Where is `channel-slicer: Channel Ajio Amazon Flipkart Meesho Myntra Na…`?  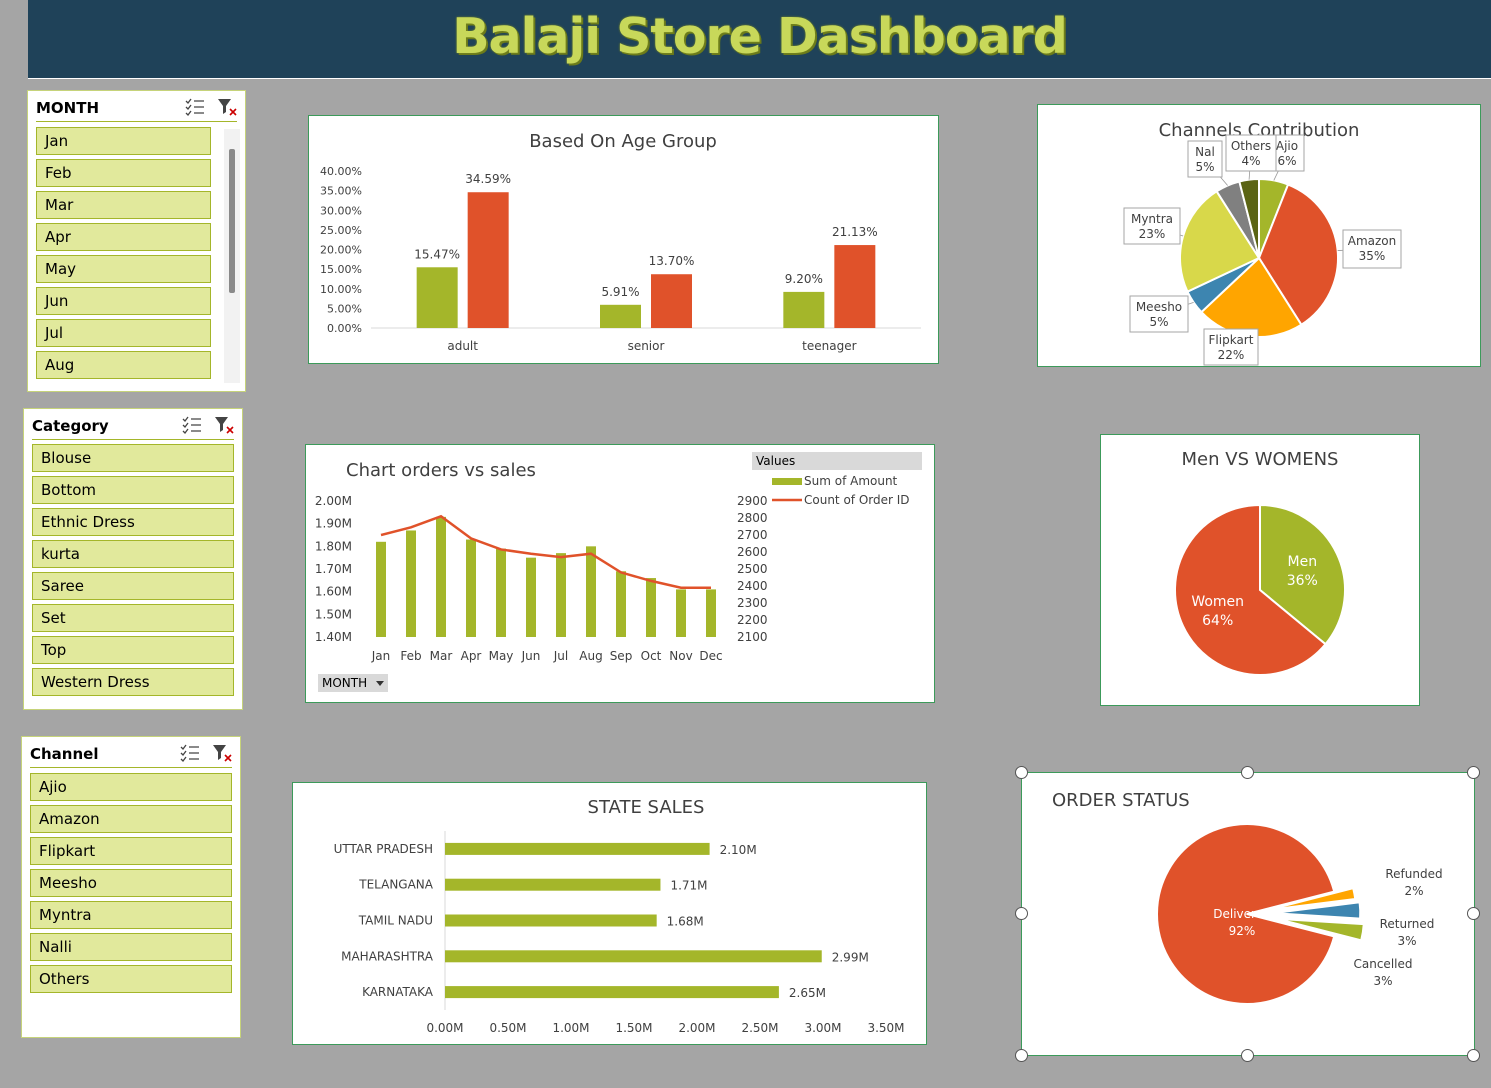
channel-slicer: Channel Ajio Amazon Flipkart Meesho Myntra Na… is located at coordinates (131, 887).